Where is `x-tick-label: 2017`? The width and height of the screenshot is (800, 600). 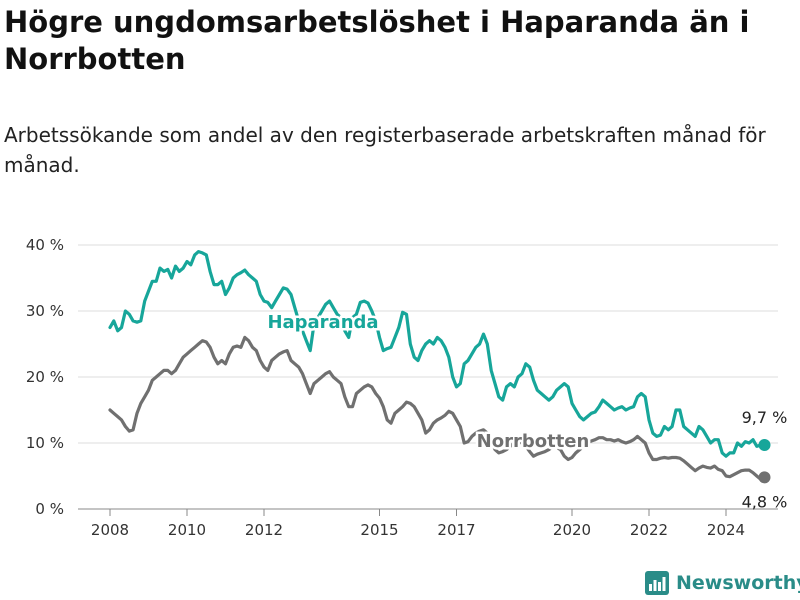 x-tick-label: 2017 is located at coordinates (456, 530).